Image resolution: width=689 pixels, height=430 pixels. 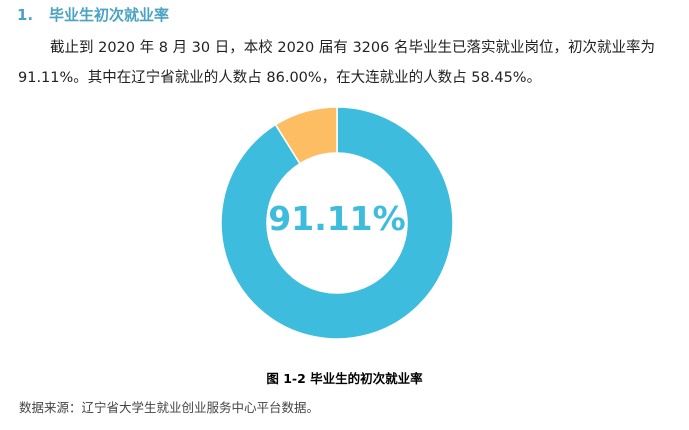 I want to click on figure-caption: 图 1-2 毕业生的初次就业率, so click(x=344, y=378).